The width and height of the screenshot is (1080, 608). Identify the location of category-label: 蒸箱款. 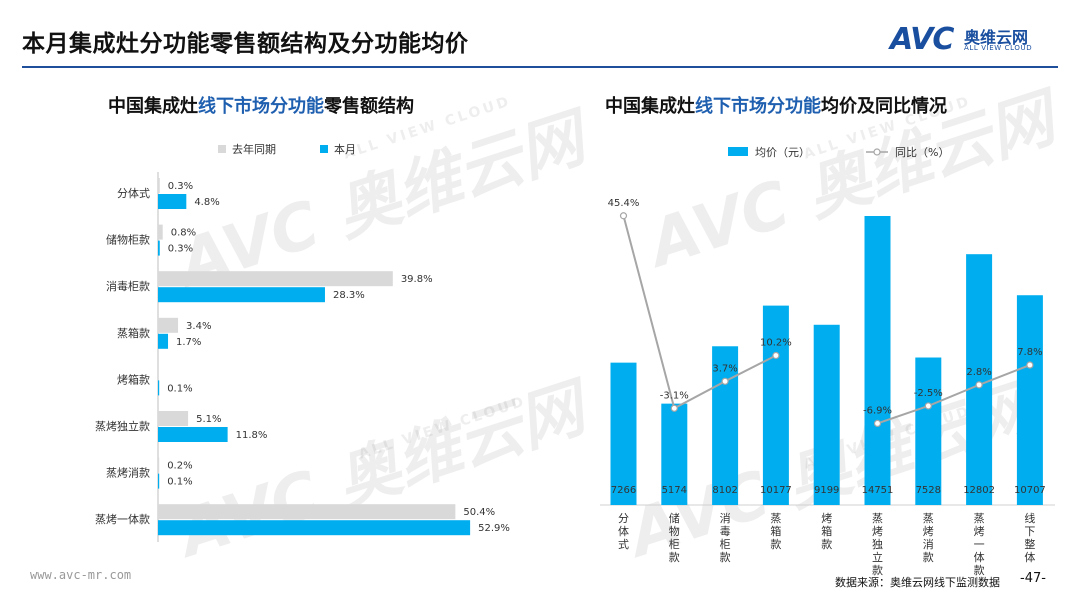
(775, 531).